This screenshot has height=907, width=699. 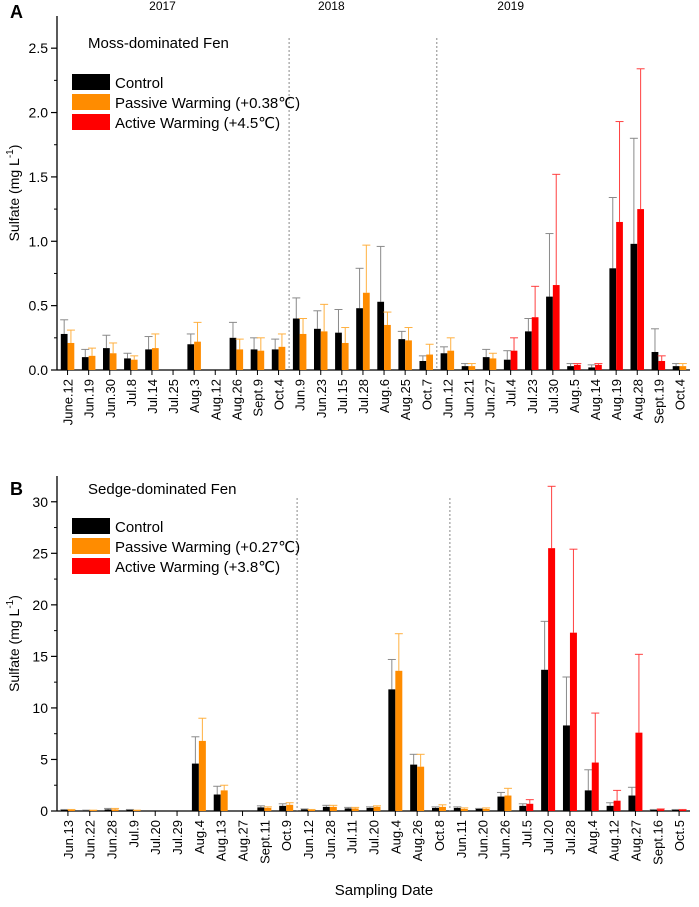 What do you see at coordinates (131, 392) in the screenshot?
I see `x-tick-label: Jul.8` at bounding box center [131, 392].